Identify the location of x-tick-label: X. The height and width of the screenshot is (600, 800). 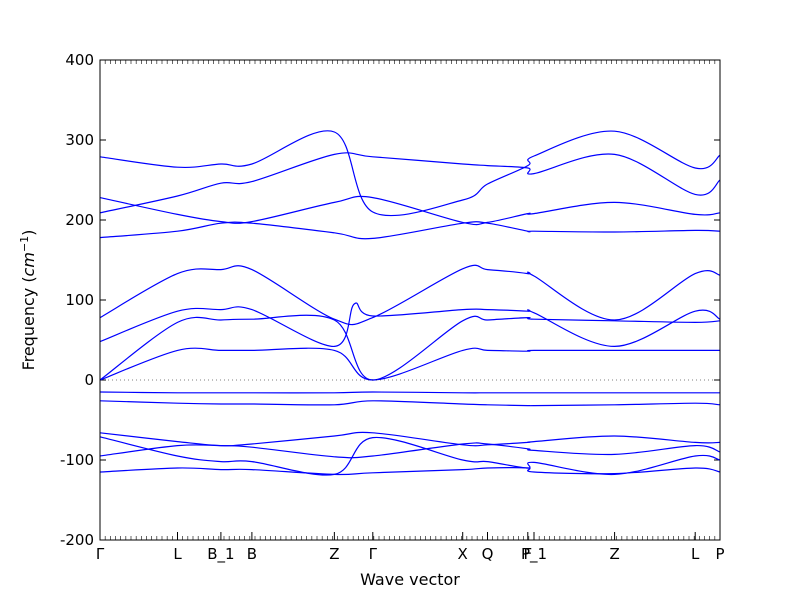
(463, 554).